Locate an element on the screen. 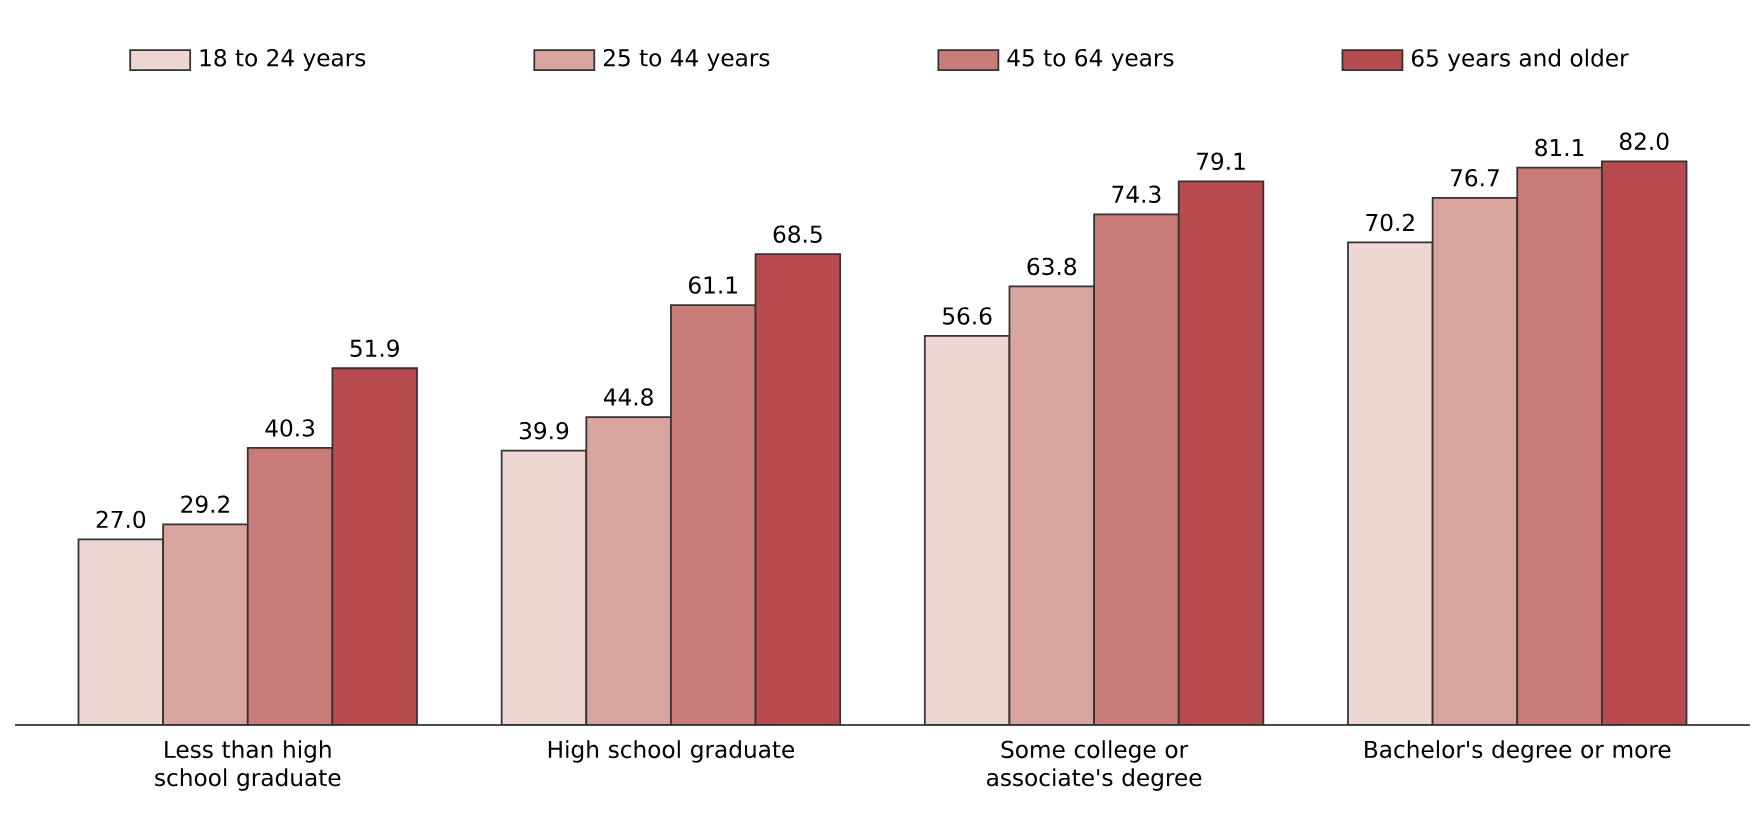  legend-label: 25 to 44 years is located at coordinates (686, 59).